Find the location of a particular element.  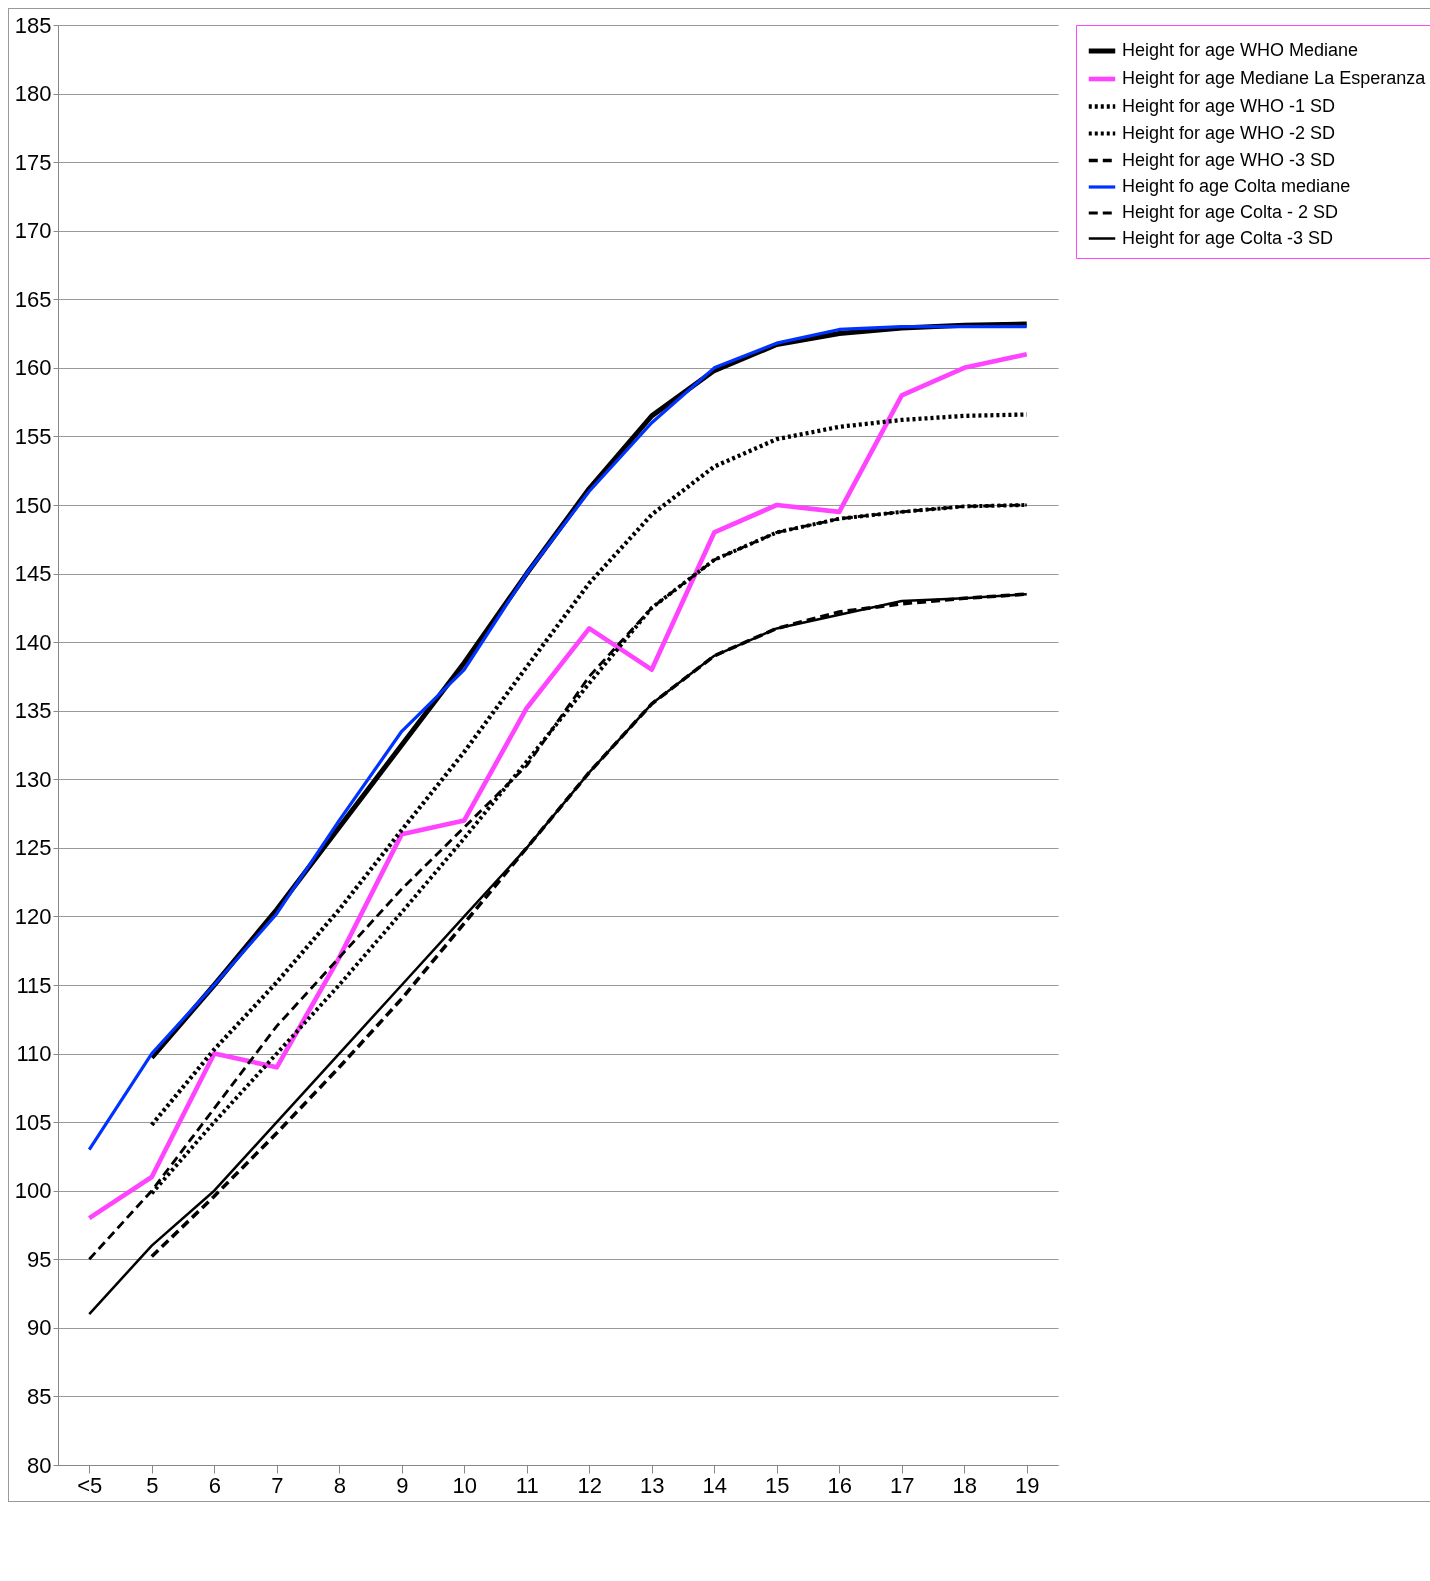

y-tick-label: 115 is located at coordinates (34, 985).